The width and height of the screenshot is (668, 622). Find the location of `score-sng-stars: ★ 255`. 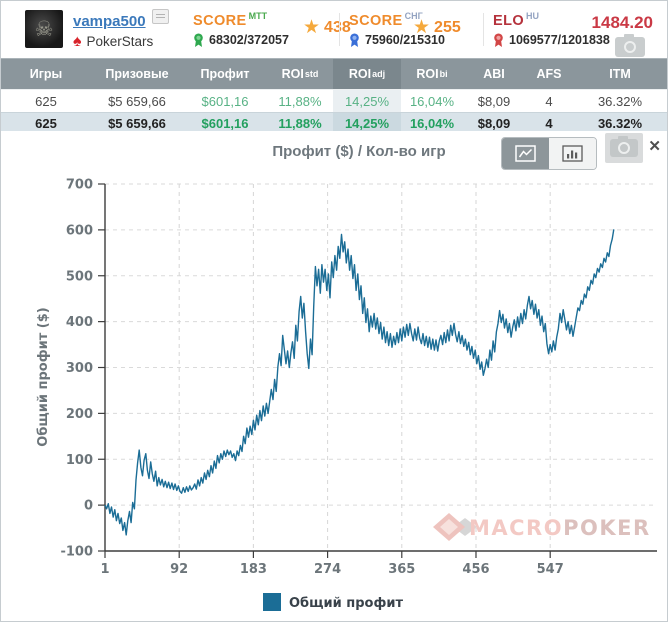

score-sng-stars: ★ 255 is located at coordinates (437, 27).